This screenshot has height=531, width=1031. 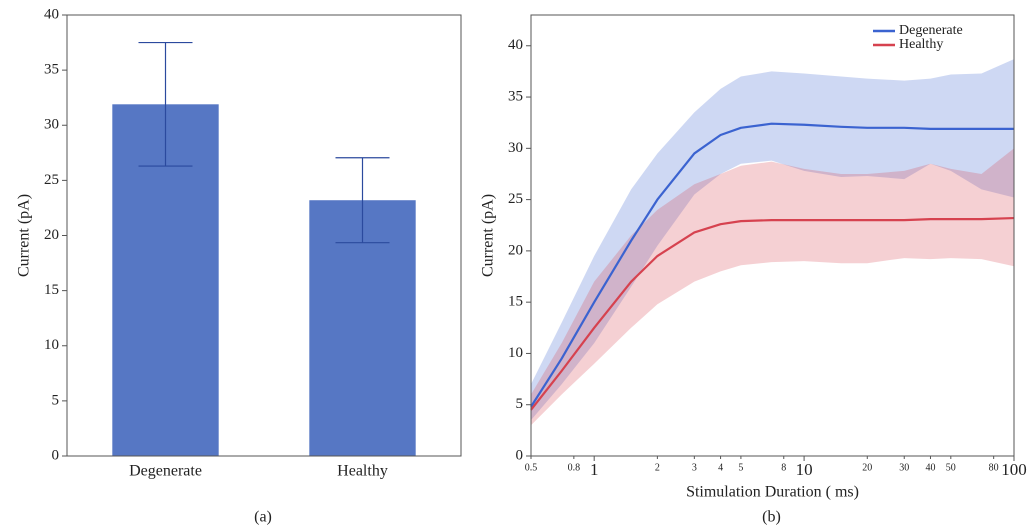 I want to click on x-tick-label: 4, so click(x=720, y=467).